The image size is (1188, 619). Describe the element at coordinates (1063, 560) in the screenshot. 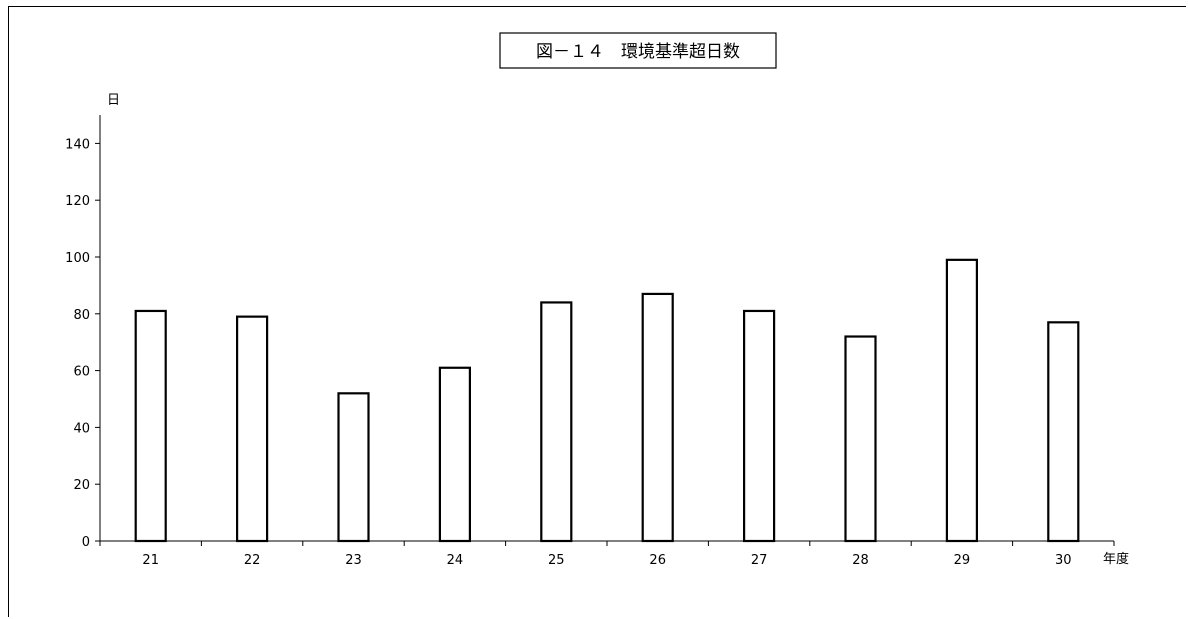

I see `x-tick-label: 30` at that location.